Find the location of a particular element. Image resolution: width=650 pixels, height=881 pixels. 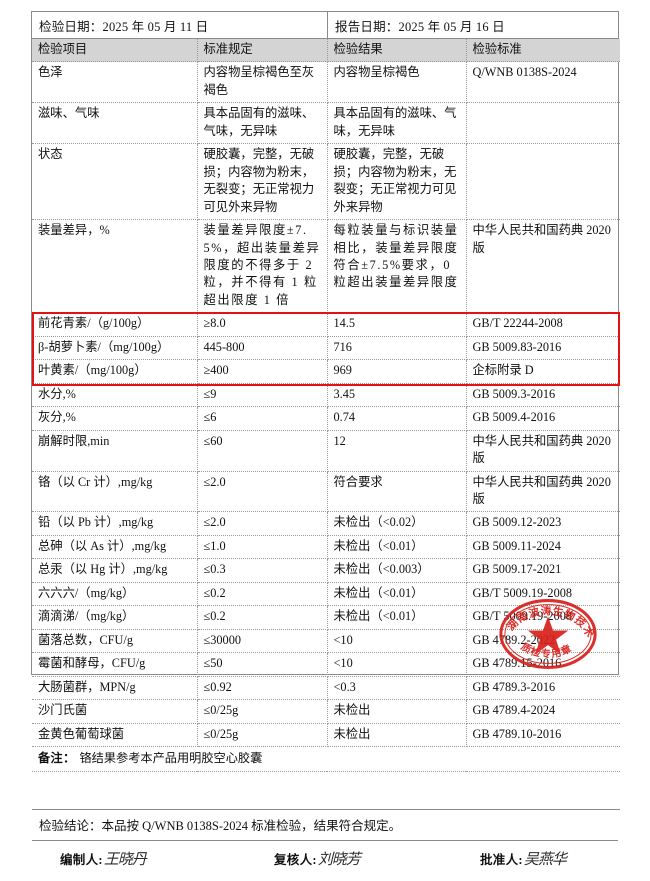

signature-approver-label: 批准人: is located at coordinates (501, 860).